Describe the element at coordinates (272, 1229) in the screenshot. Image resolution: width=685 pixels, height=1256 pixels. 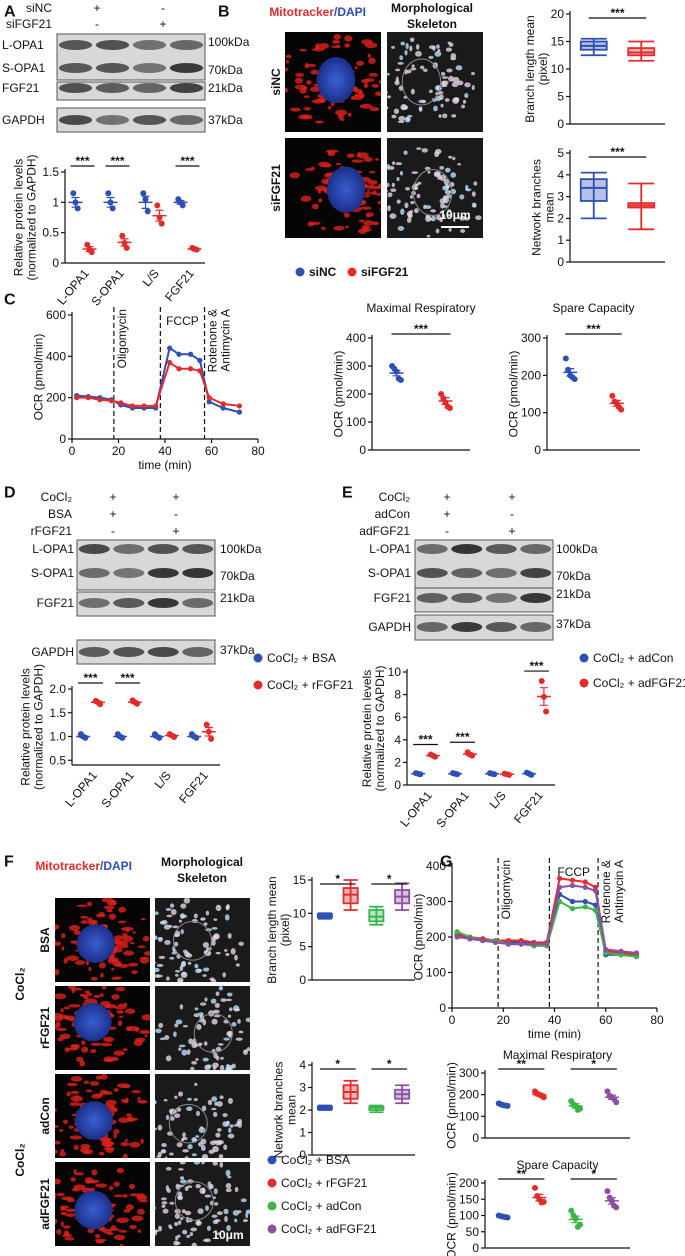
I see `legend-swatch` at that location.